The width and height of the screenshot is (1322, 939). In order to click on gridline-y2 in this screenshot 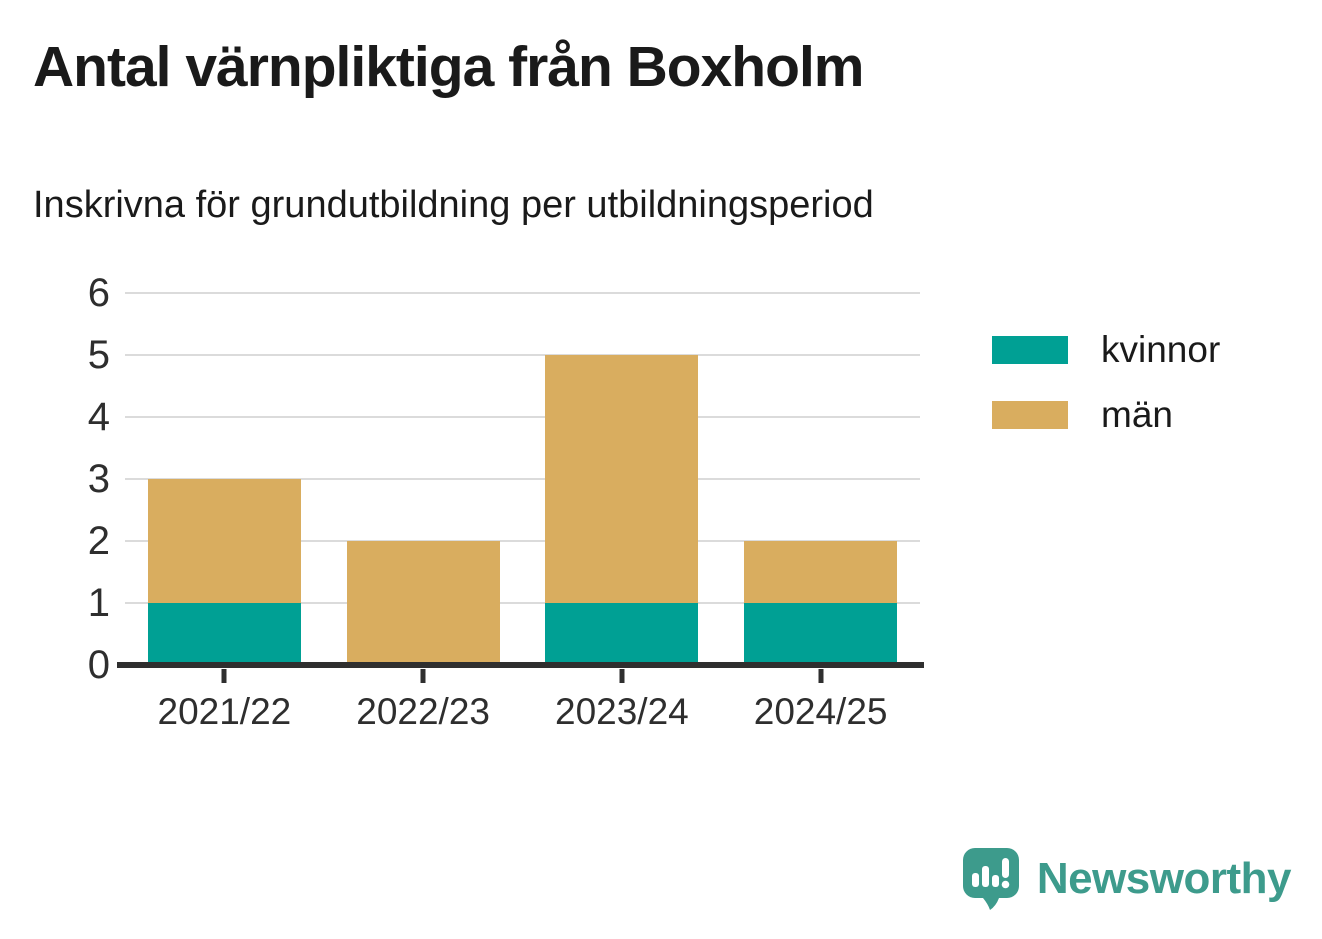, I will do `click(522, 541)`.